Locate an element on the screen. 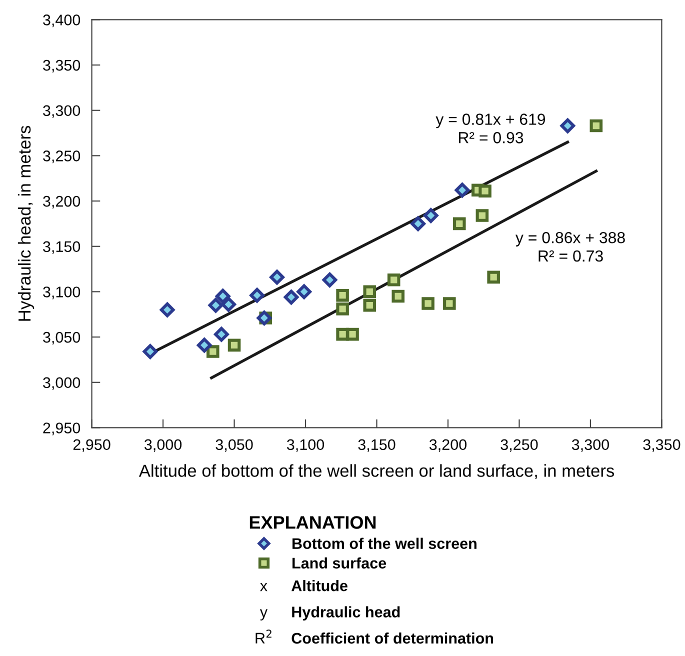 The image size is (685, 656). x-tick-label: 3,200 is located at coordinates (448, 445).